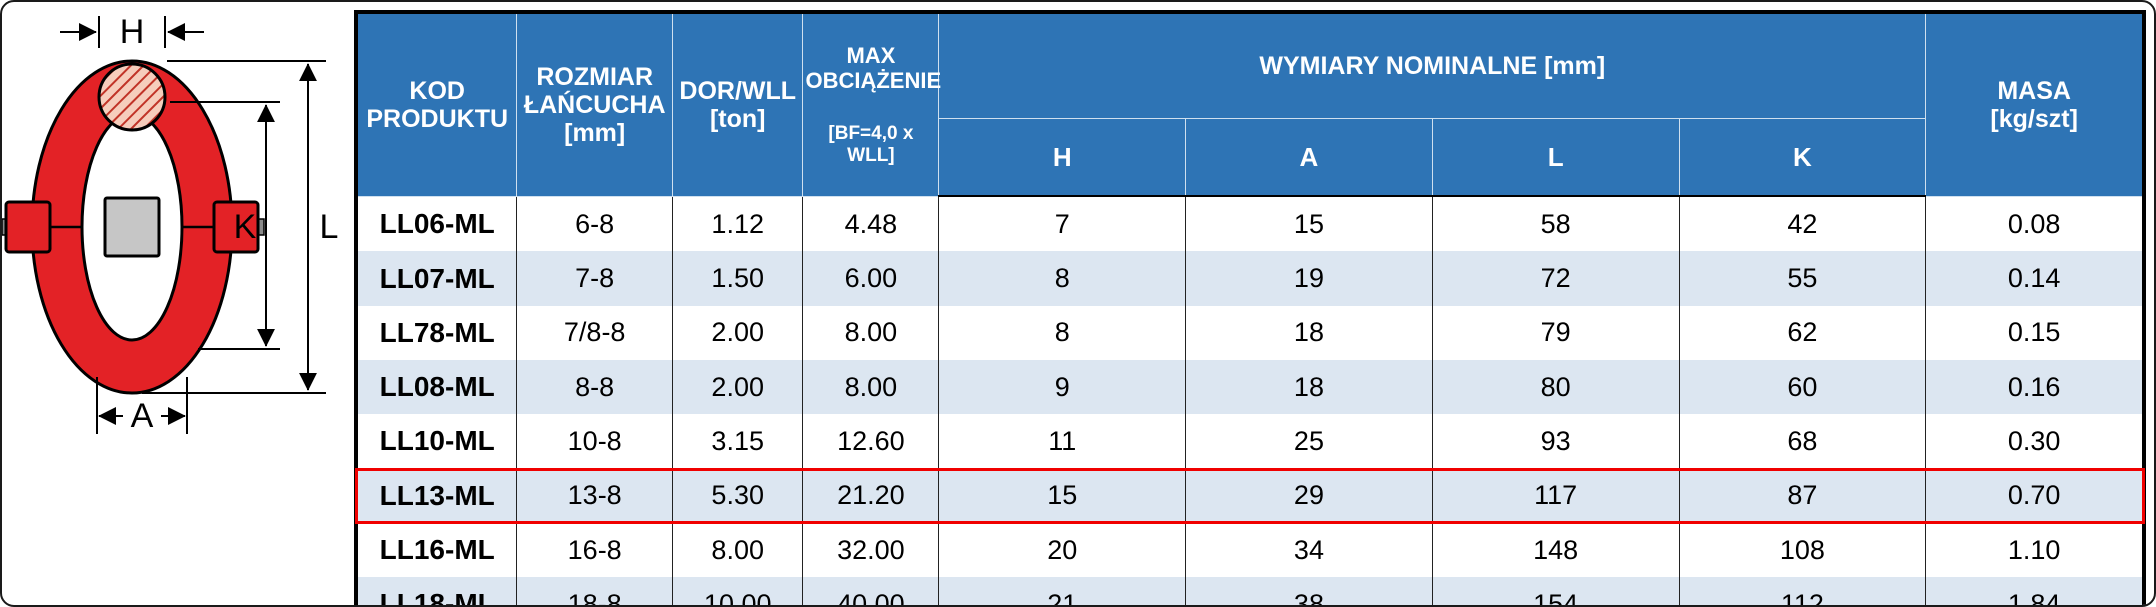 The height and width of the screenshot is (607, 2156). I want to click on dimension-k, so click(225, 225).